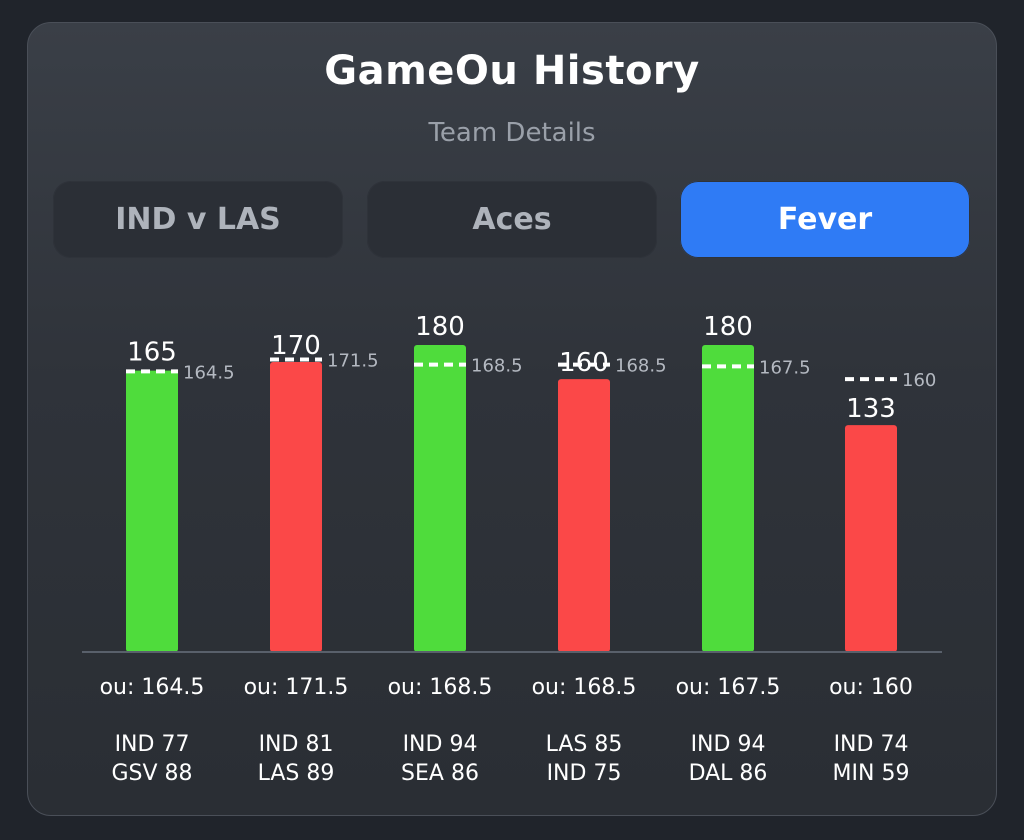 This screenshot has height=840, width=1024. What do you see at coordinates (584, 744) in the screenshot?
I see `score-line-1: LAS 85` at bounding box center [584, 744].